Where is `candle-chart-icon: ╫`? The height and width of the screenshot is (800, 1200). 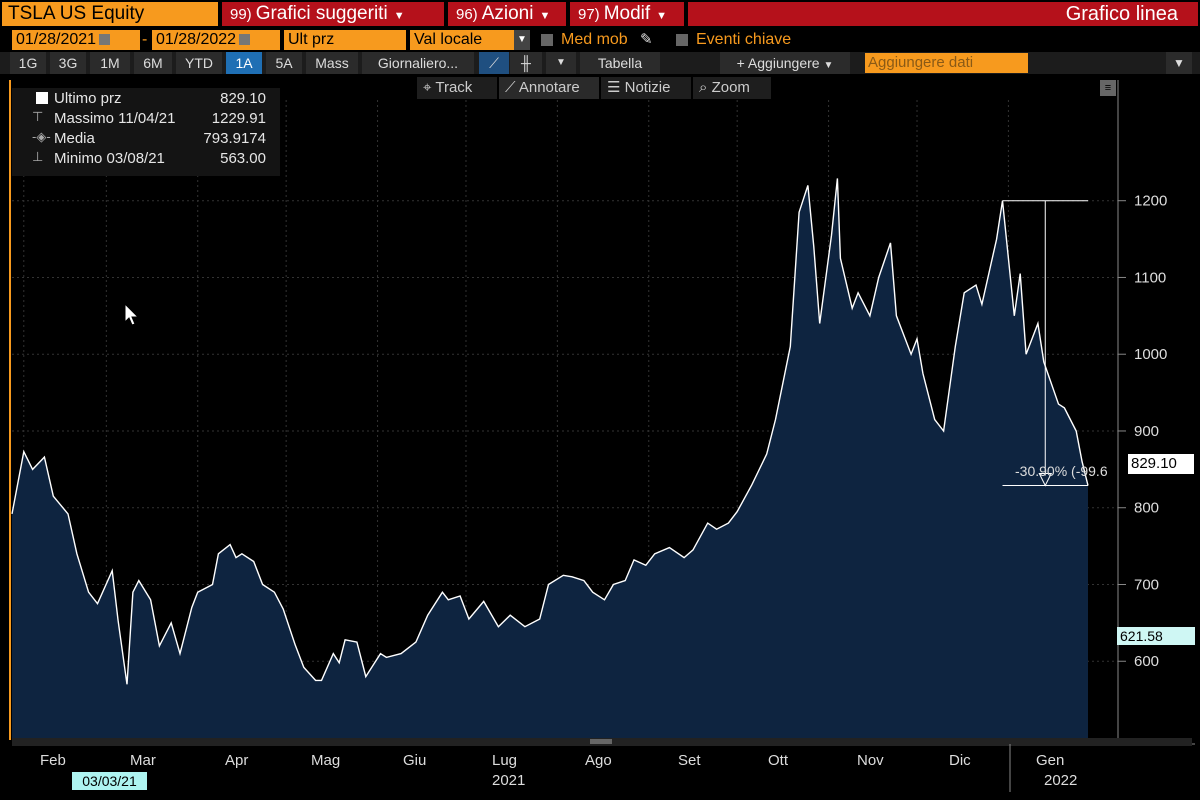
candle-chart-icon: ╫ is located at coordinates (526, 63).